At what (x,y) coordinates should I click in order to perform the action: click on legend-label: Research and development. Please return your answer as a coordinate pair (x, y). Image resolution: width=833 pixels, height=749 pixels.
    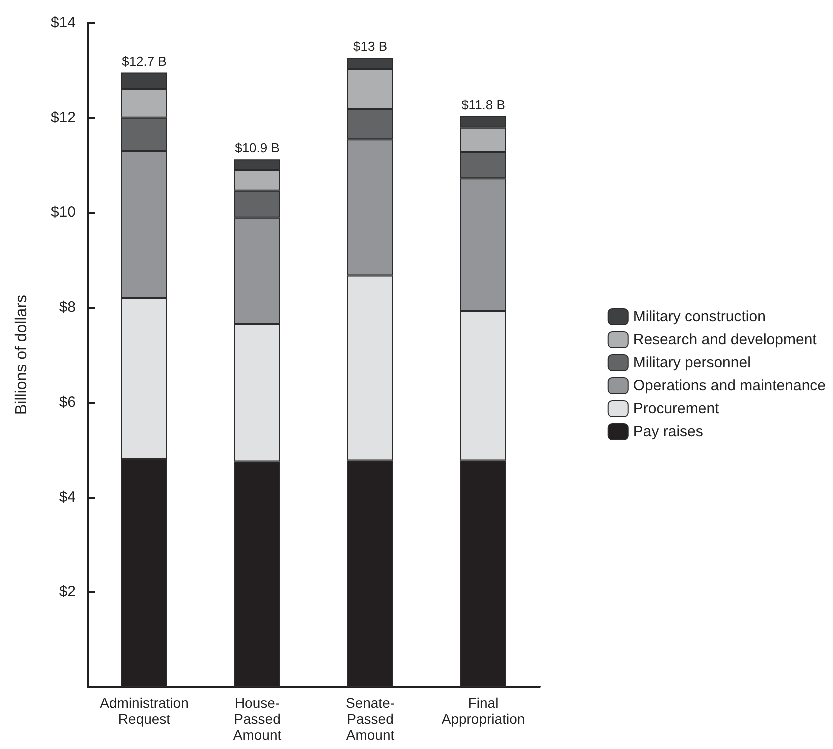
    Looking at the image, I should click on (725, 340).